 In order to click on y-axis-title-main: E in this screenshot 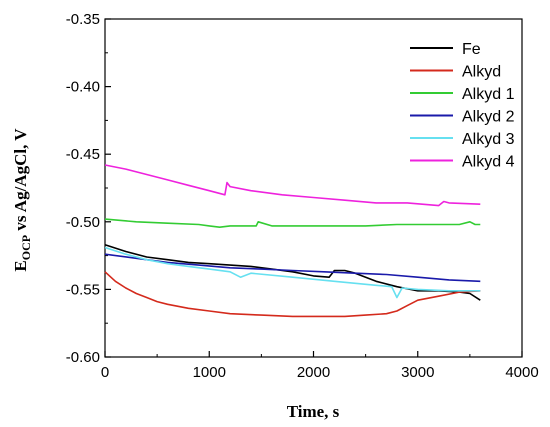, I will do `click(20, 265)`.